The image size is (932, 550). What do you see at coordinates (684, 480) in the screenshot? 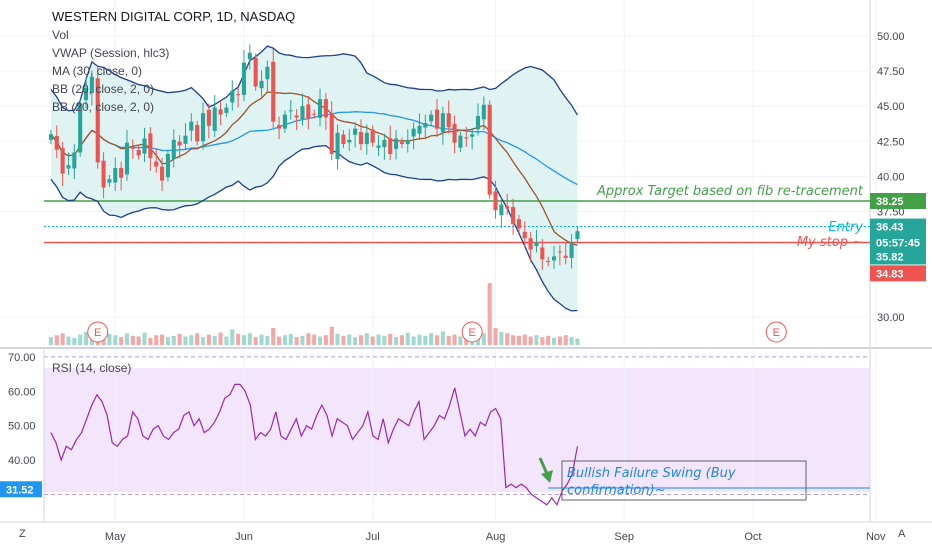
I see `swing-annotation-box` at bounding box center [684, 480].